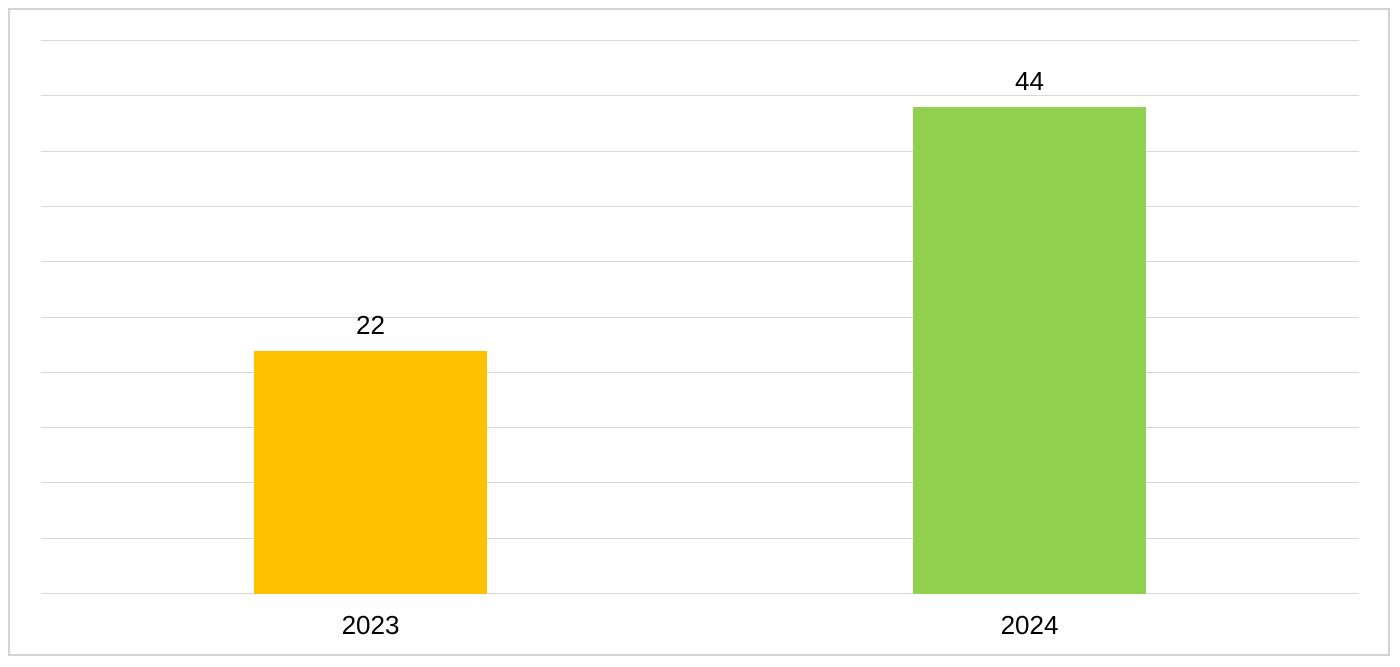 The image size is (1400, 667). What do you see at coordinates (1029, 625) in the screenshot?
I see `category-label-2024: 2024` at bounding box center [1029, 625].